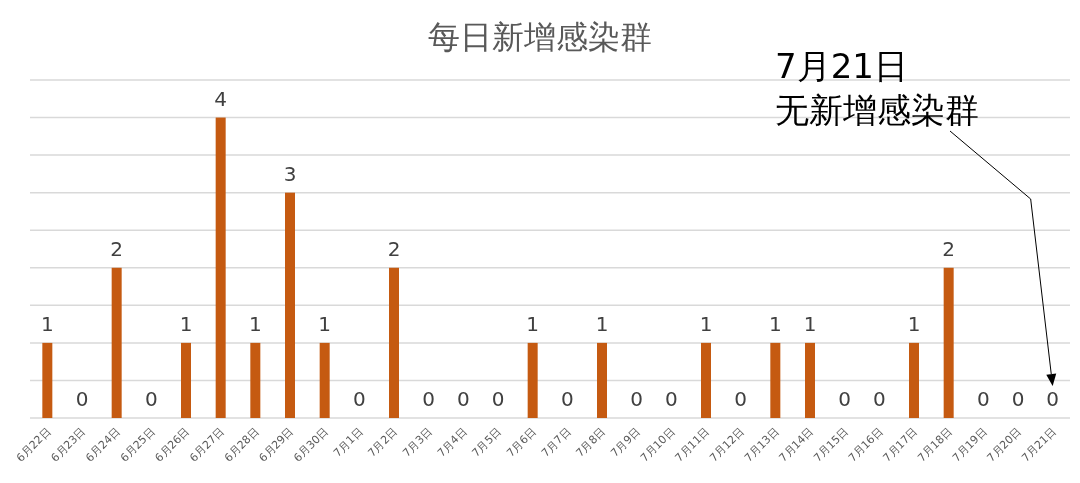 The height and width of the screenshot is (483, 1080). What do you see at coordinates (521, 442) in the screenshot?
I see `x-tick-label: 7月6日` at bounding box center [521, 442].